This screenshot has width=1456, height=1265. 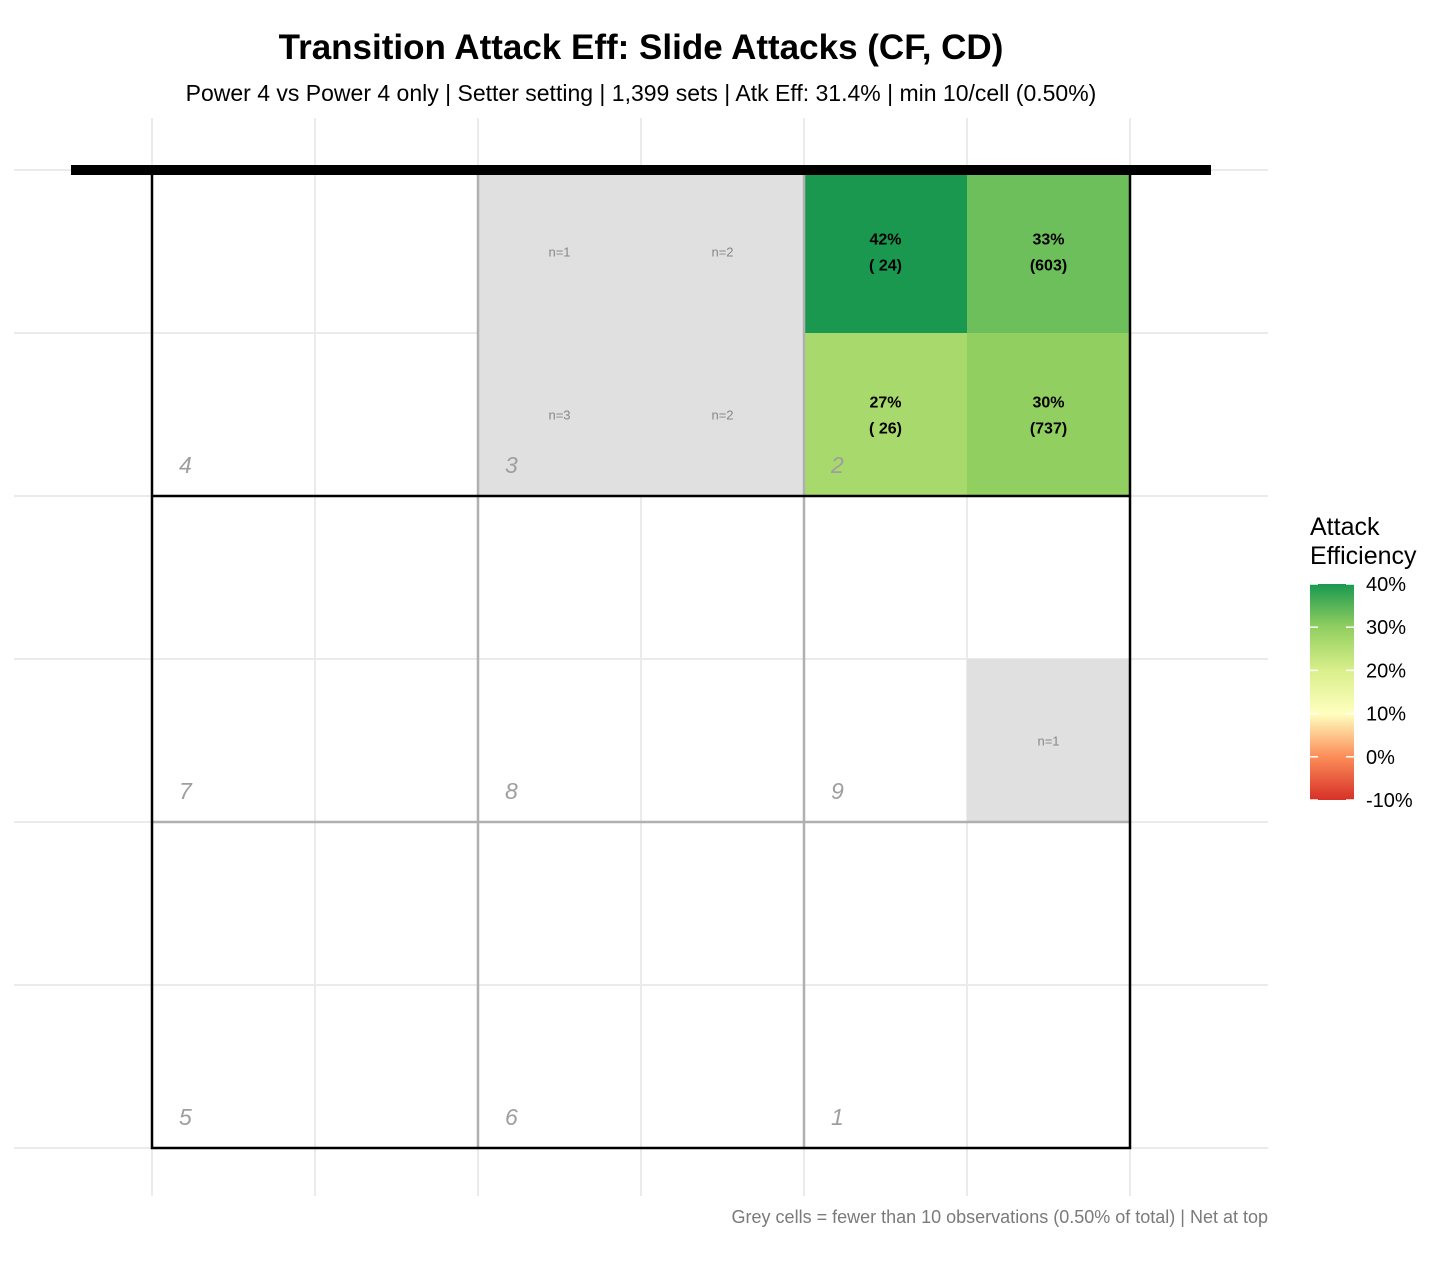 I want to click on zone-label: 6, so click(x=511, y=1117).